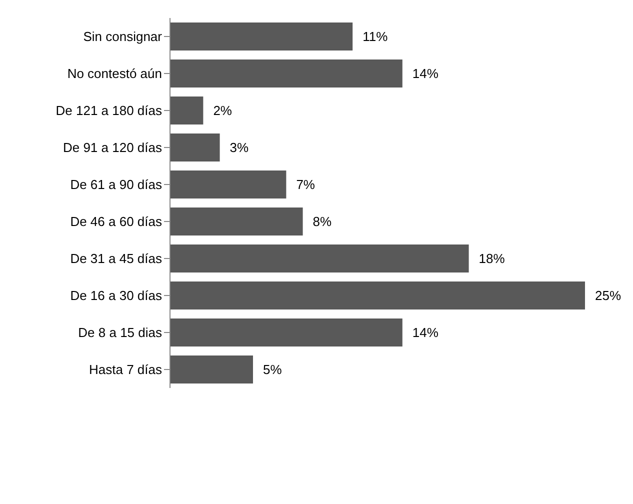 Image resolution: width=633 pixels, height=504 pixels. Describe the element at coordinates (492, 258) in the screenshot. I see `data-label: 18%` at that location.